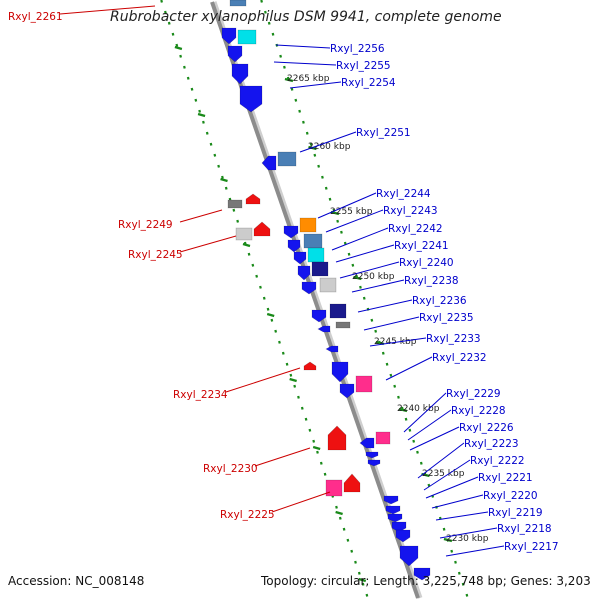 The image size is (600, 600). I want to click on gene-label-right: Rxyl_2254, so click(368, 83).